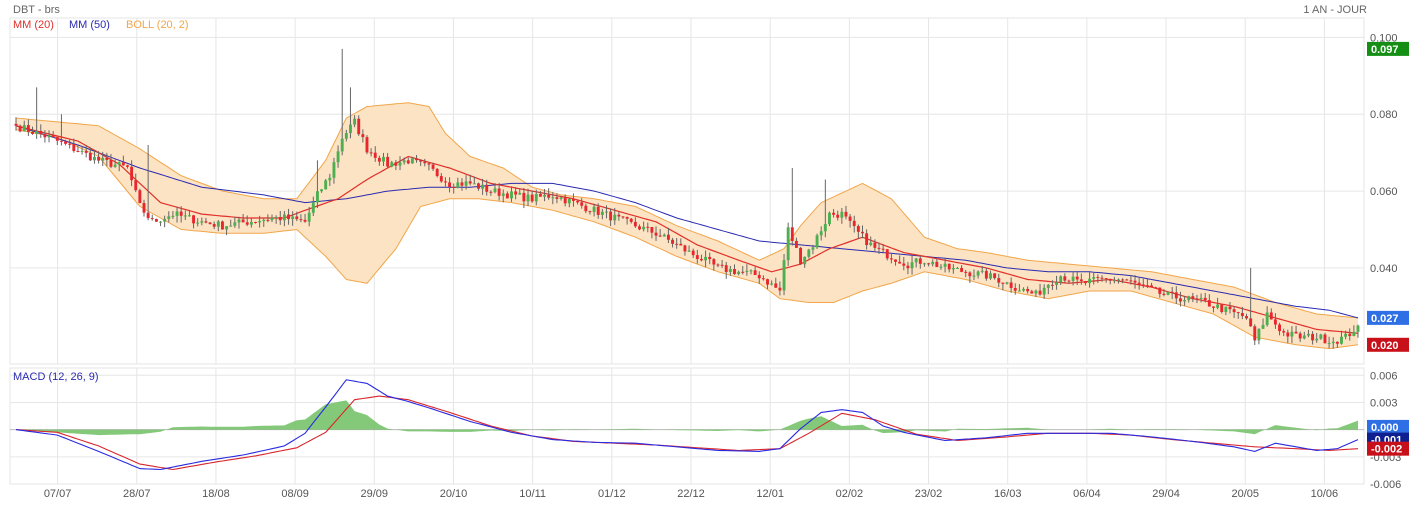  I want to click on macd-histogram, so click(687, 418).